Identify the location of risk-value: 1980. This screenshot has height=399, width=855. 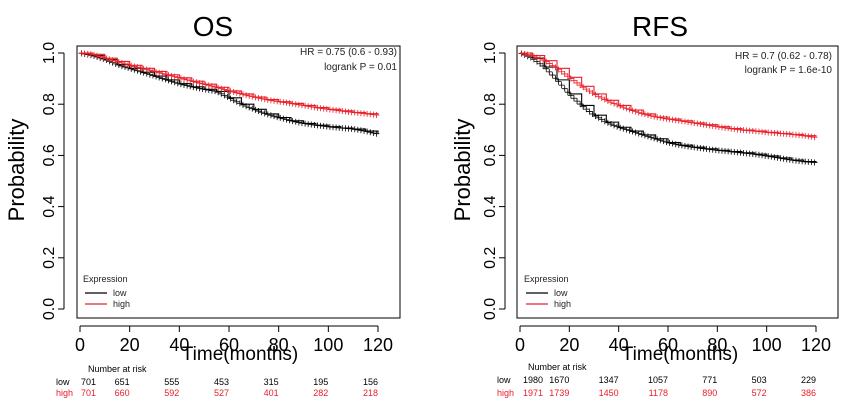
(533, 380).